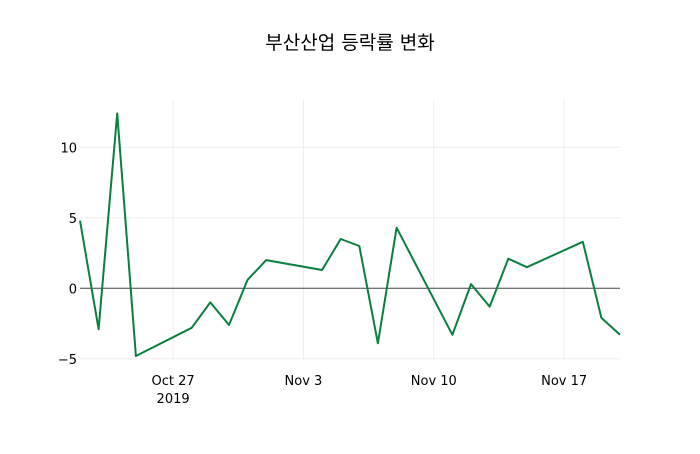  I want to click on y-tick-label: 10, so click(68, 148).